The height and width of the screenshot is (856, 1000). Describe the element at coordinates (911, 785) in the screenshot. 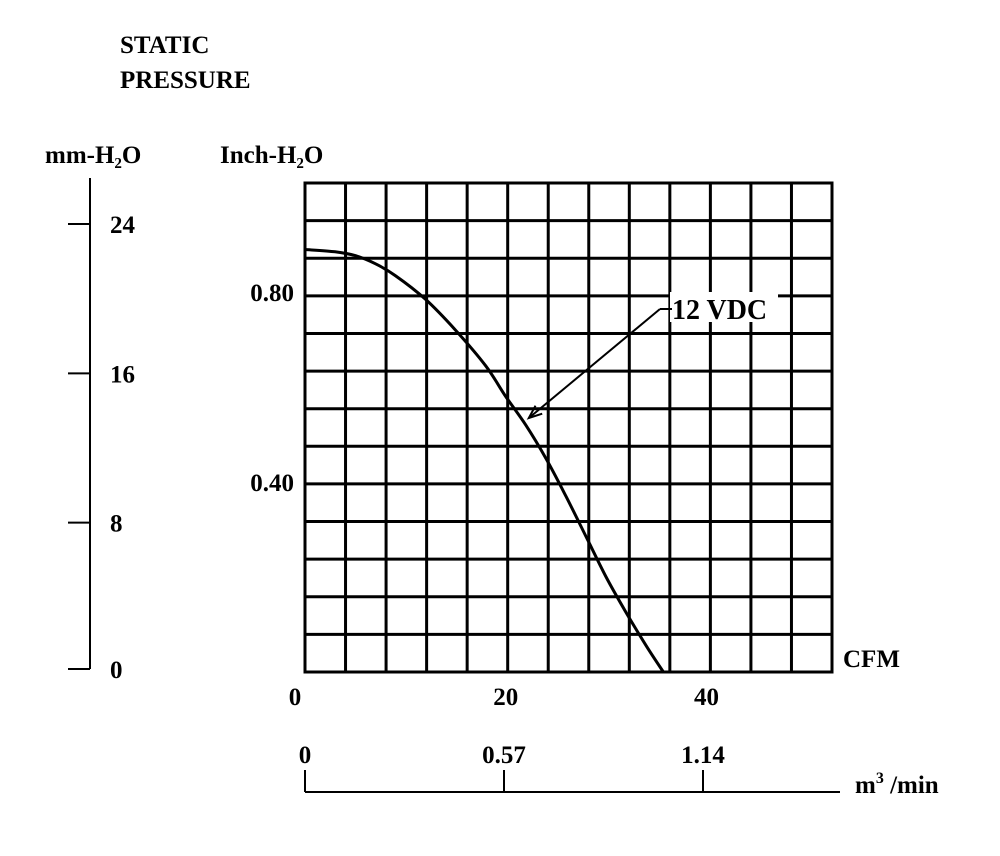

I see `m3-label-suffix: /min` at that location.